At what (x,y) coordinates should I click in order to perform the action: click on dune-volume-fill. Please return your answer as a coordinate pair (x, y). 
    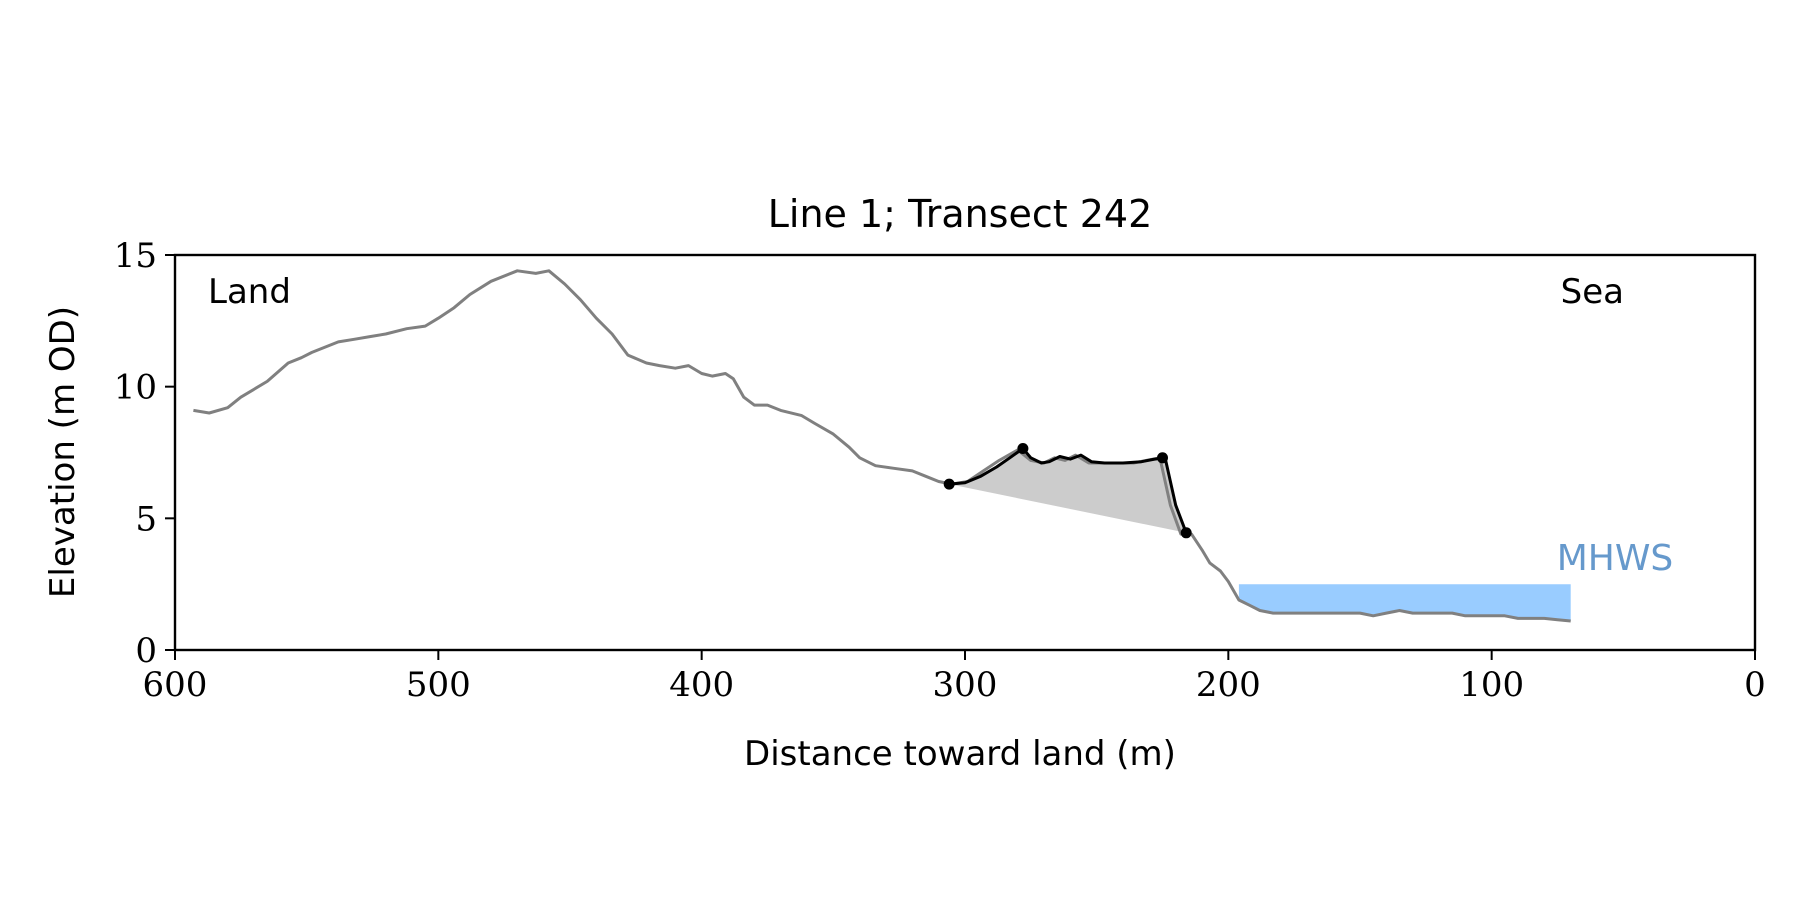
    Looking at the image, I should click on (1068, 490).